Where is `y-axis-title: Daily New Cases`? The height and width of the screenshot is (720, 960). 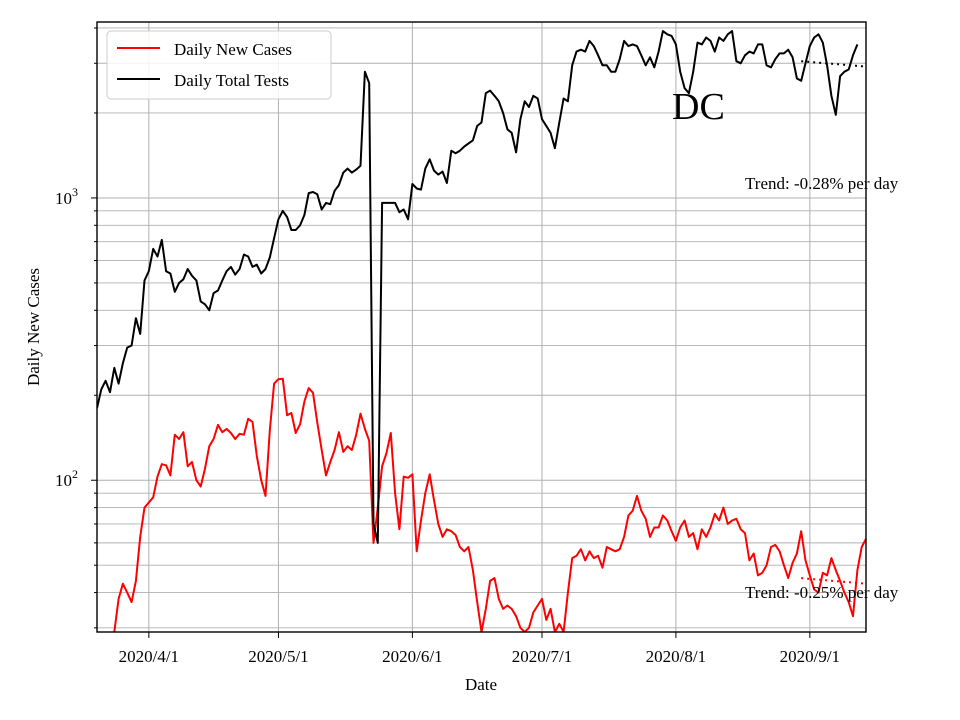
y-axis-title: Daily New Cases is located at coordinates (33, 327).